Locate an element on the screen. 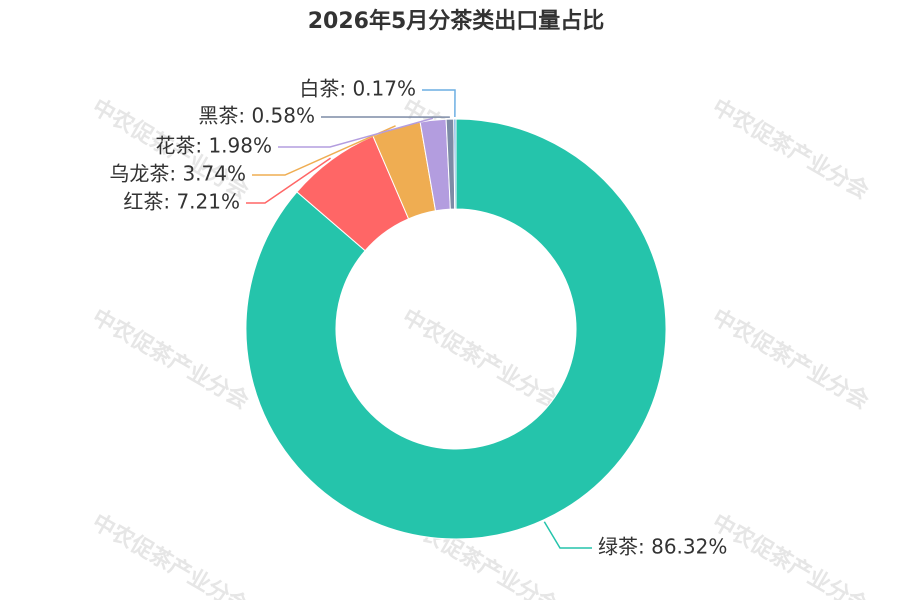 This screenshot has height=600, width=912. data-label: 花茶: 1.98% is located at coordinates (213, 146).